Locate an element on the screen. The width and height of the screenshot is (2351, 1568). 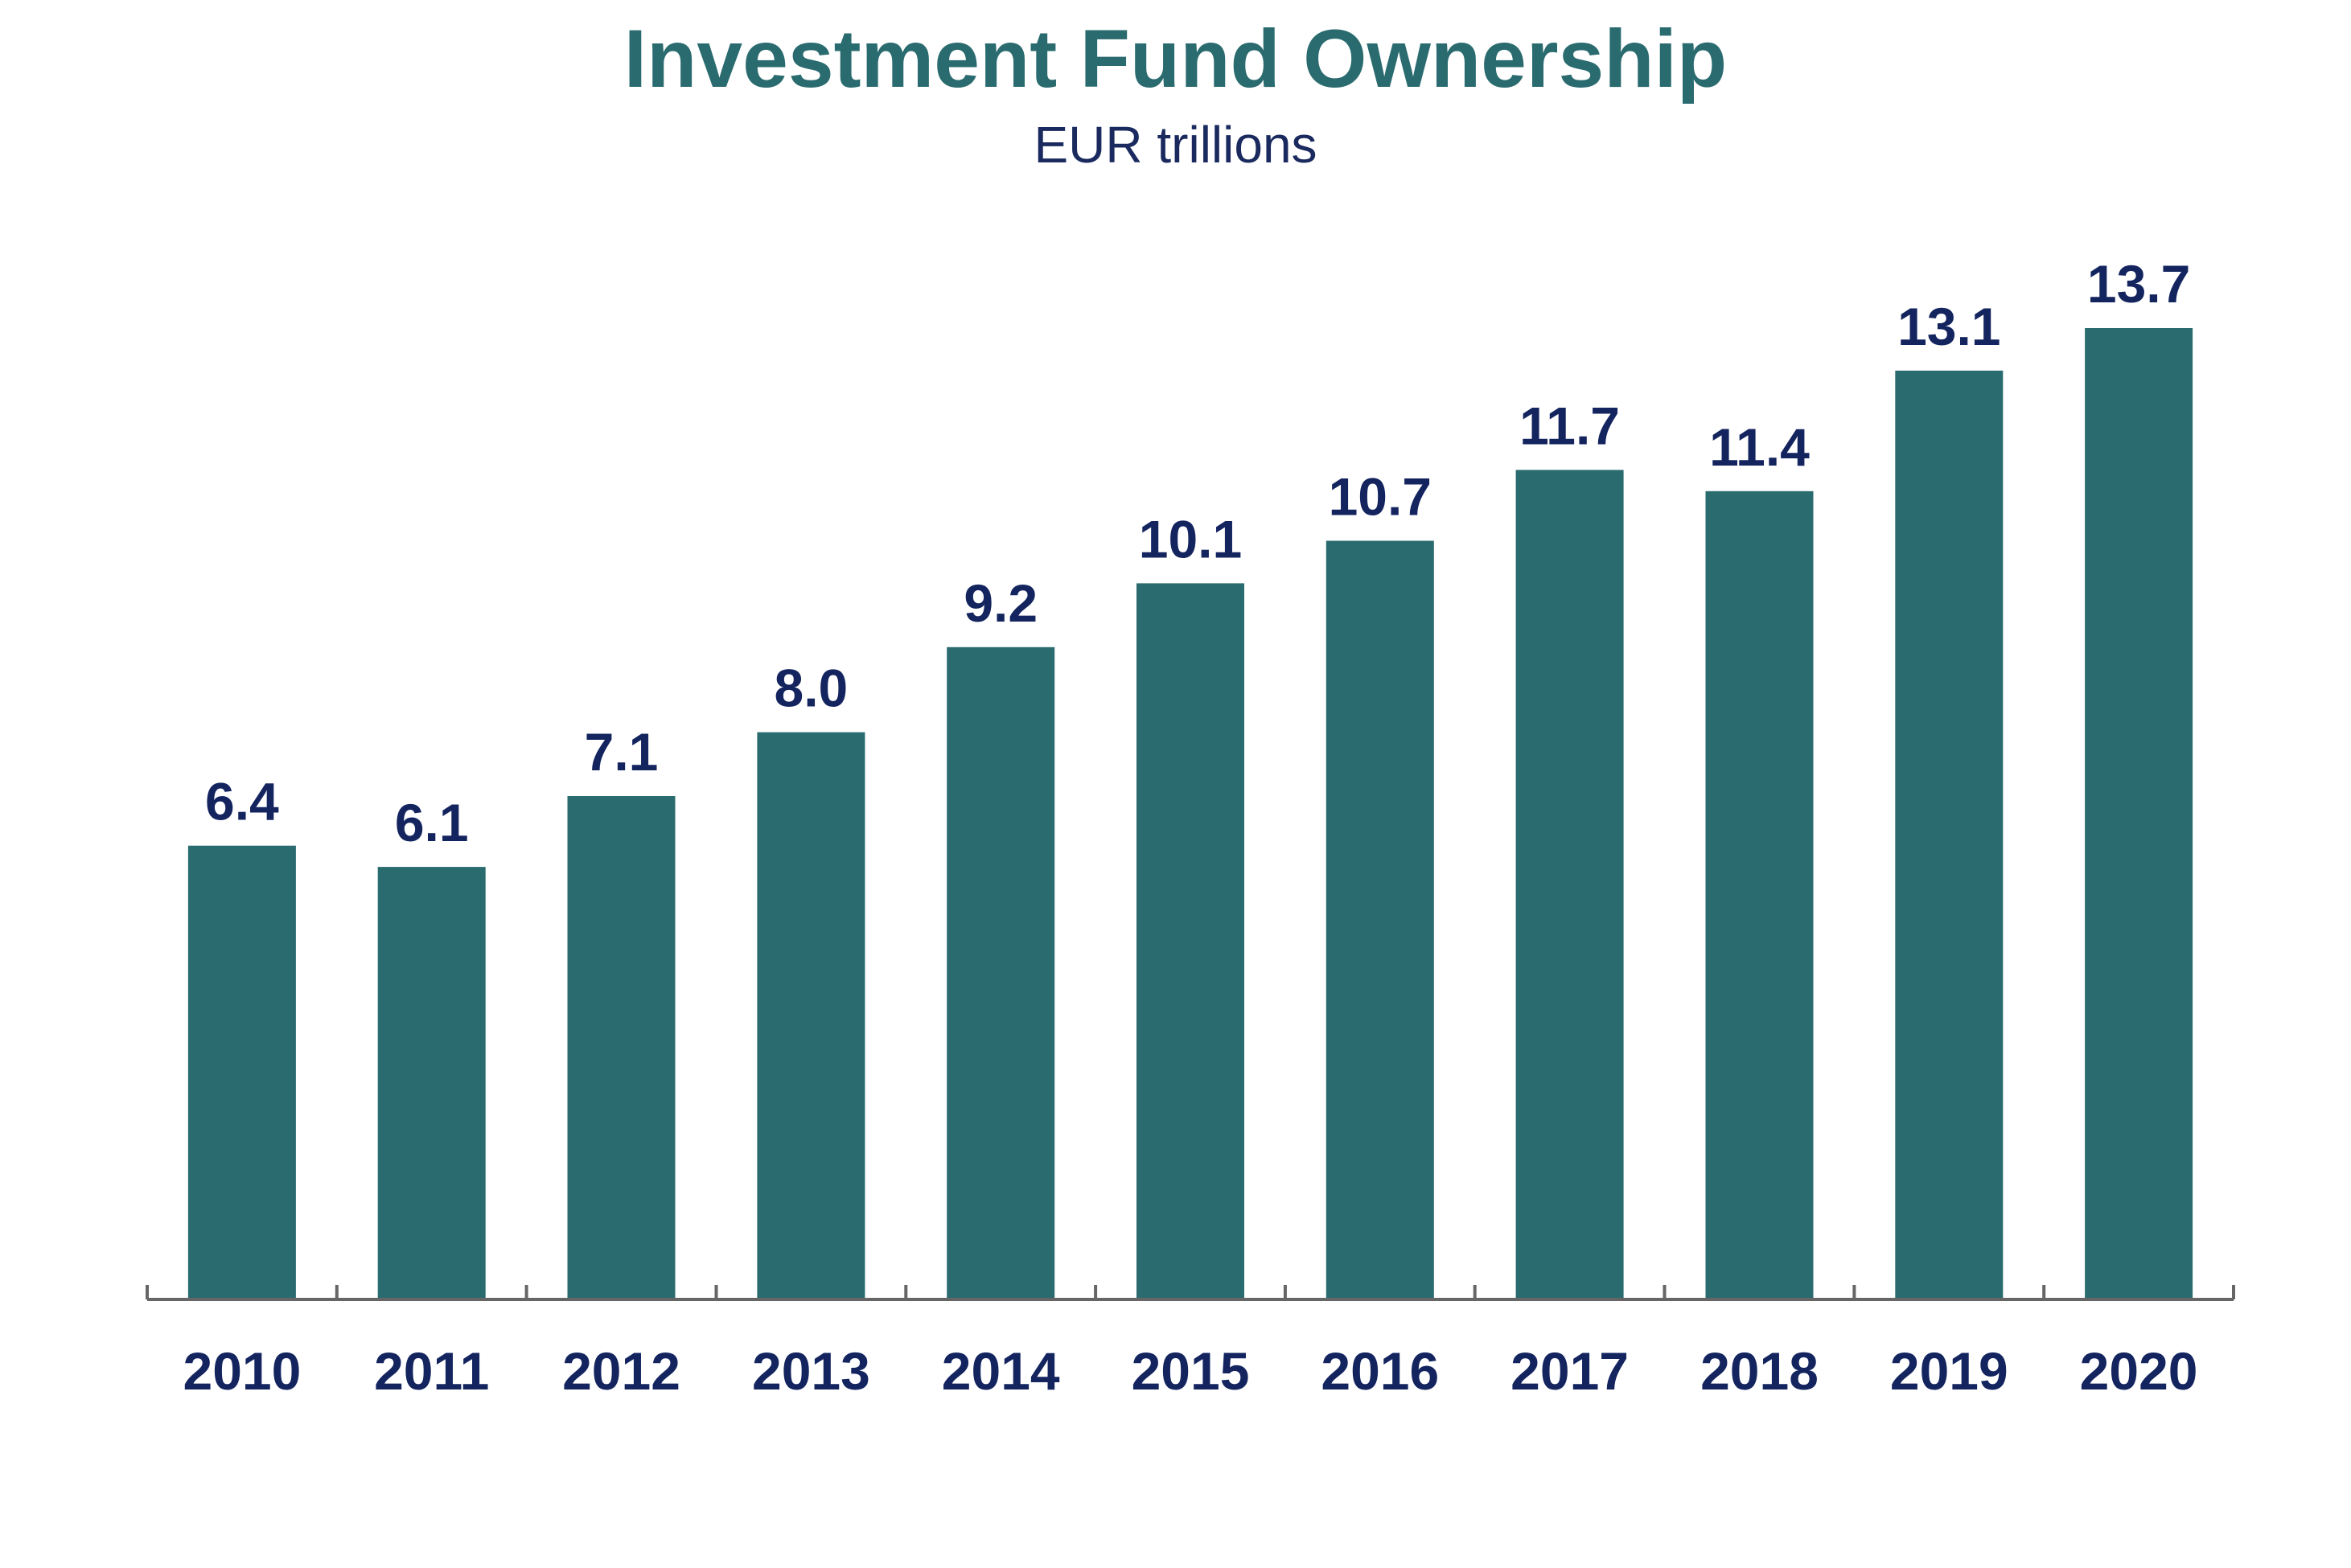
x-tick-label-2019: 2019 is located at coordinates (1949, 1371).